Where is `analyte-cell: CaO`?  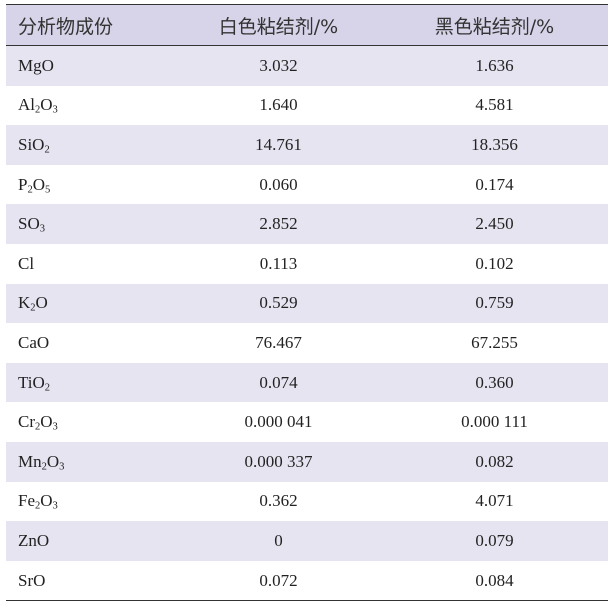
analyte-cell: CaO is located at coordinates (91, 343).